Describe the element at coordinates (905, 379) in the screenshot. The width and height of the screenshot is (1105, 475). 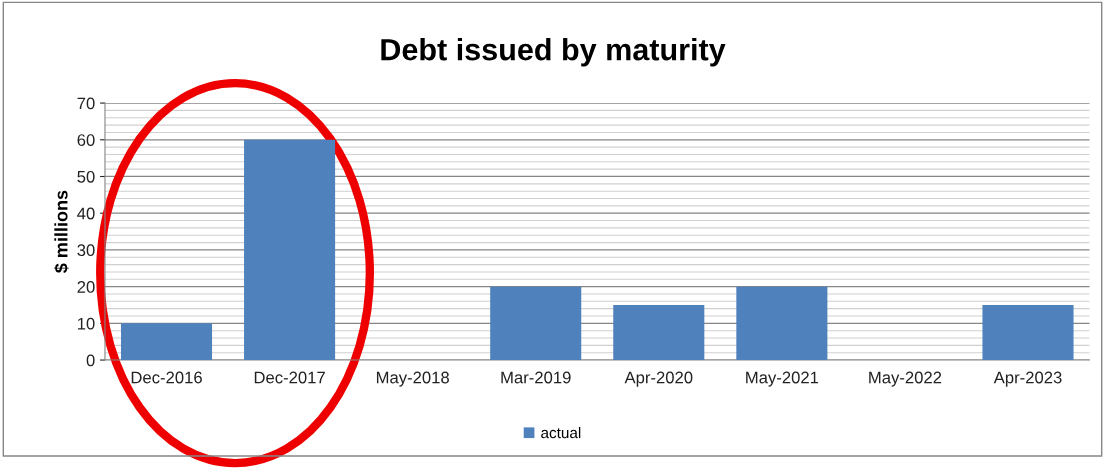
I see `x-tick-label: May-2022` at that location.